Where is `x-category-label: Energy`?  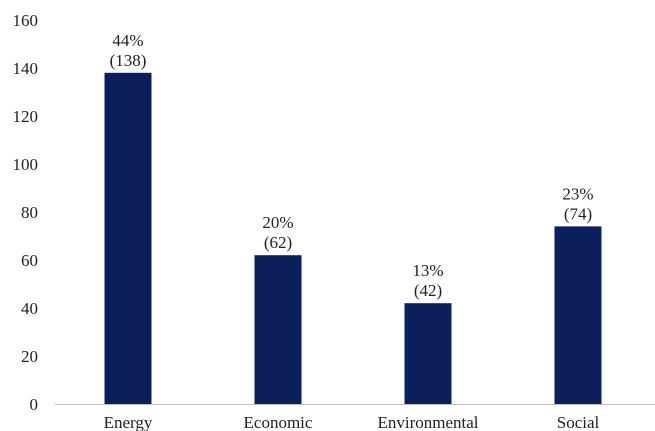 x-category-label: Energy is located at coordinates (128, 422).